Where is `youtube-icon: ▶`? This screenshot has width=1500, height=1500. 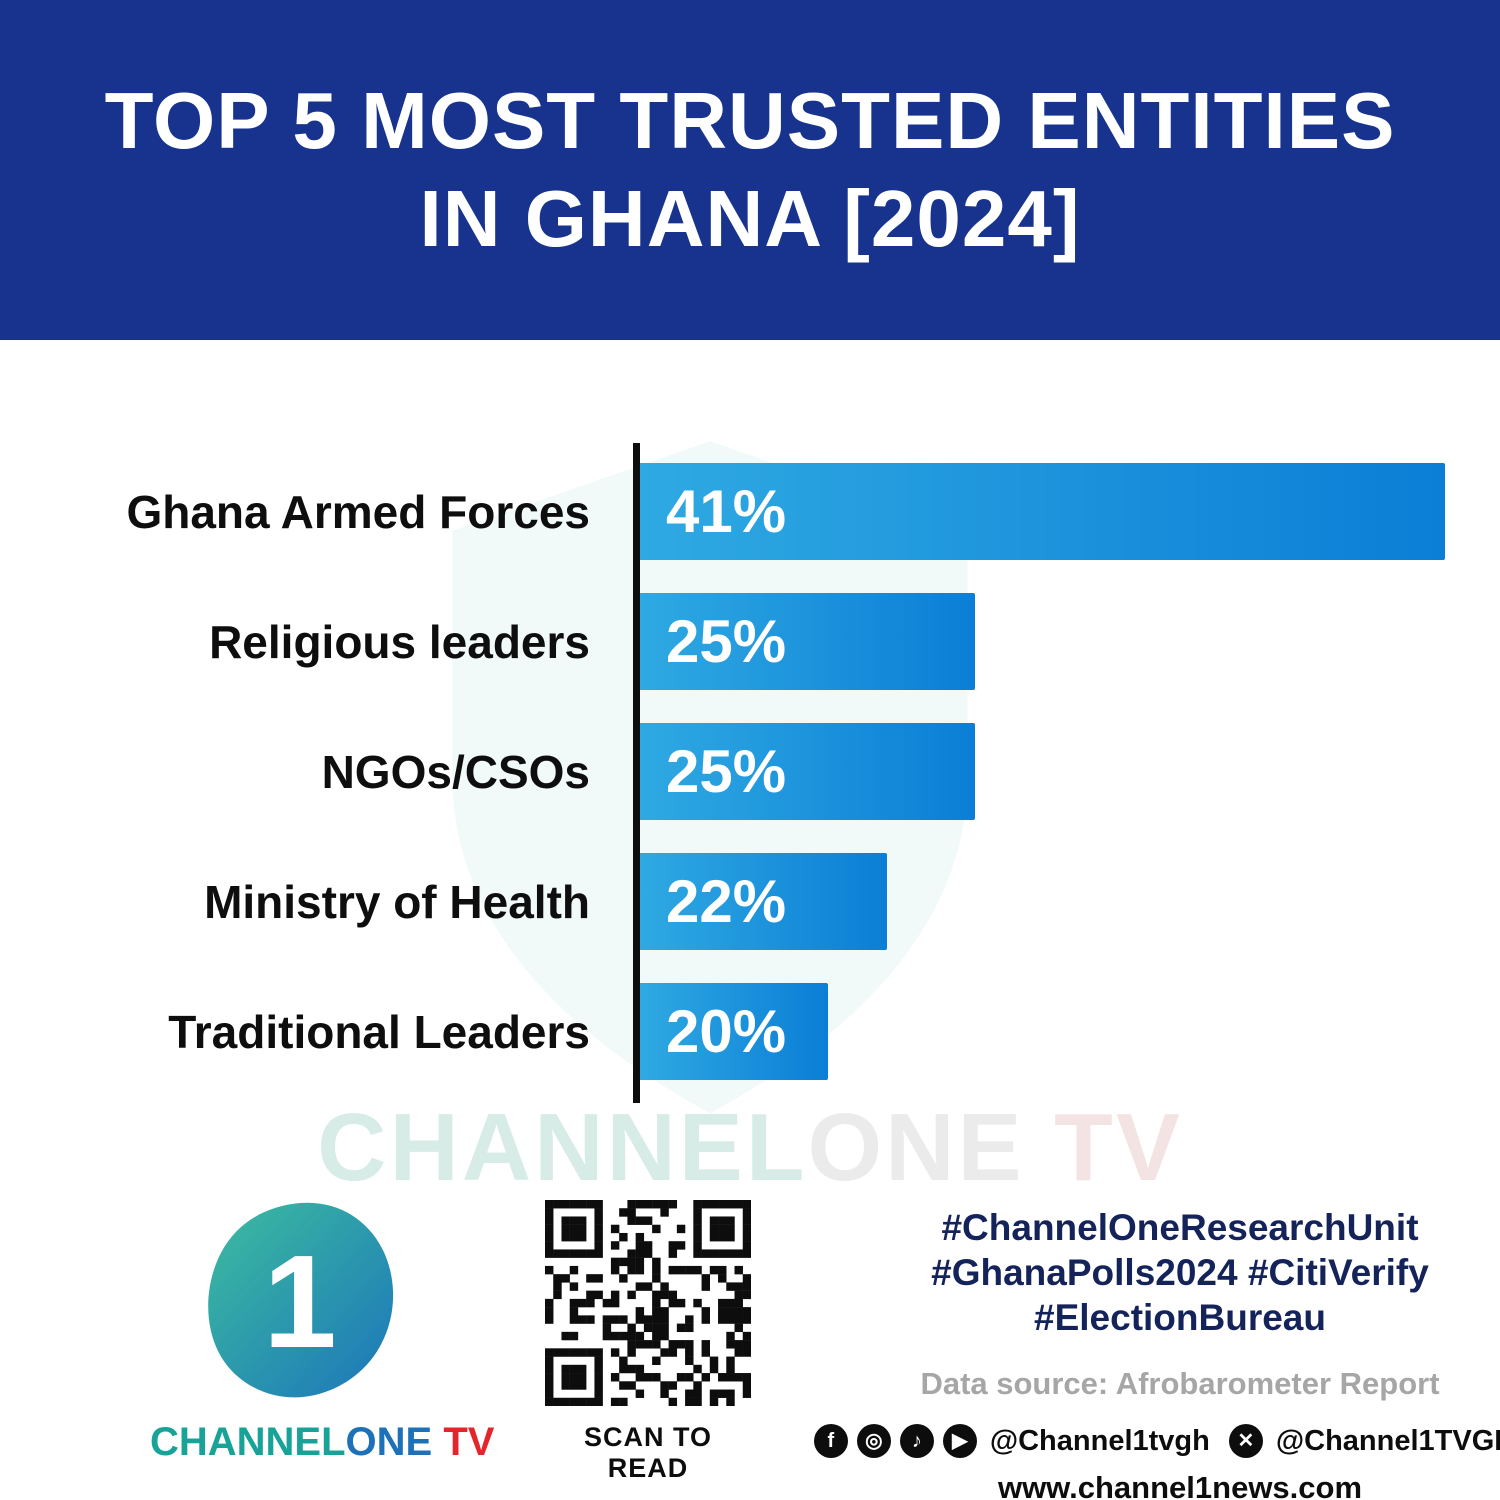 youtube-icon: ▶ is located at coordinates (959, 1441).